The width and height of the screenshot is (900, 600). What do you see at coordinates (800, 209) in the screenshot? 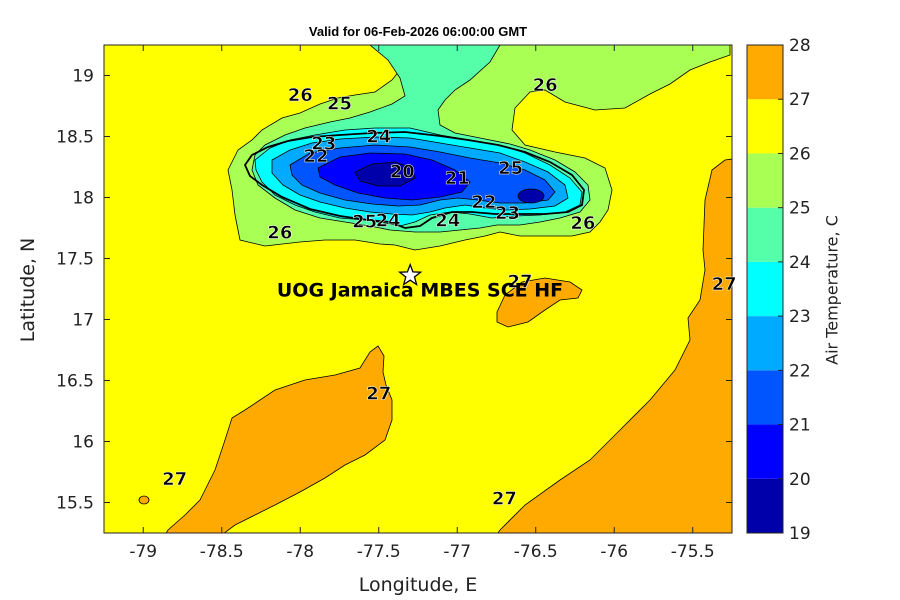
I see `colorbar-tick-label: 25` at bounding box center [800, 209].